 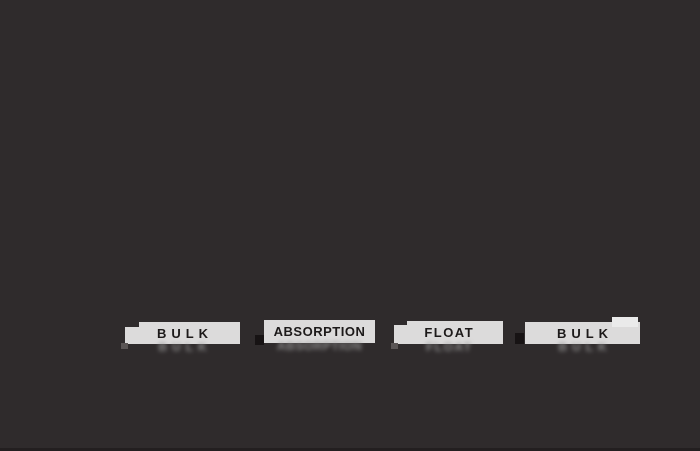 I want to click on bottom-edge-line, so click(x=350, y=449).